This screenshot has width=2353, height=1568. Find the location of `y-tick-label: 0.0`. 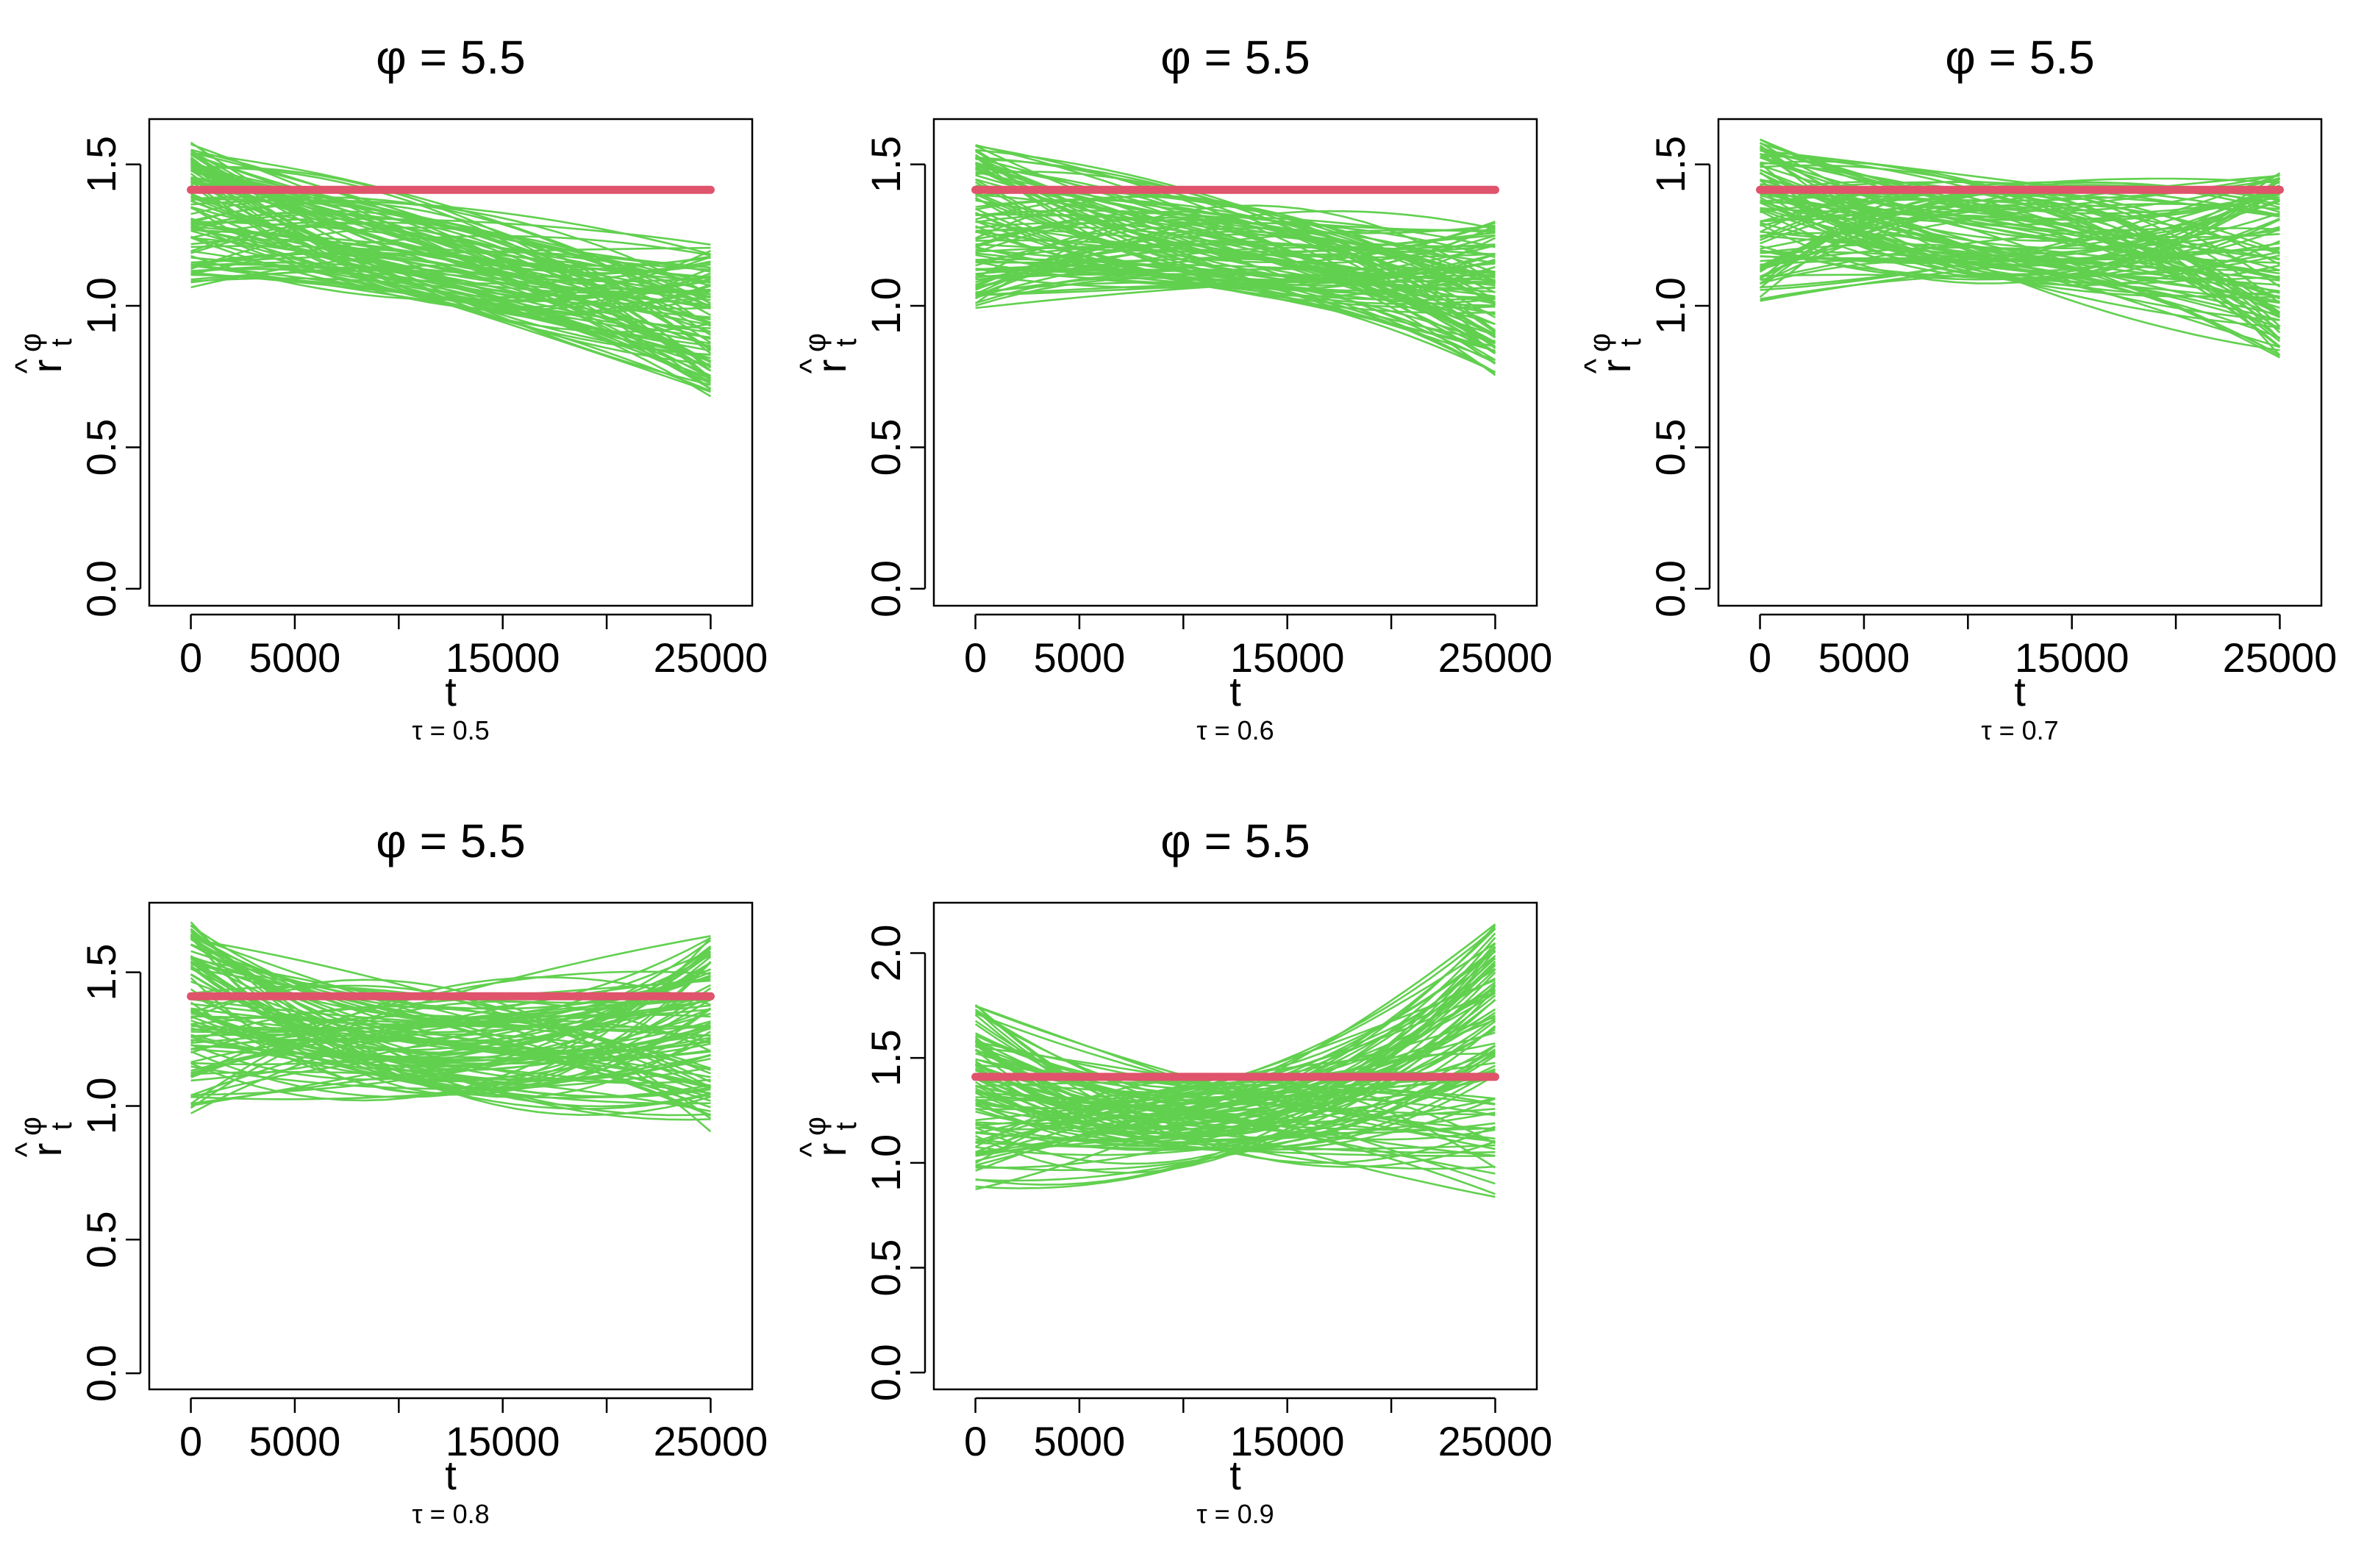

y-tick-label: 0.0 is located at coordinates (886, 1372).